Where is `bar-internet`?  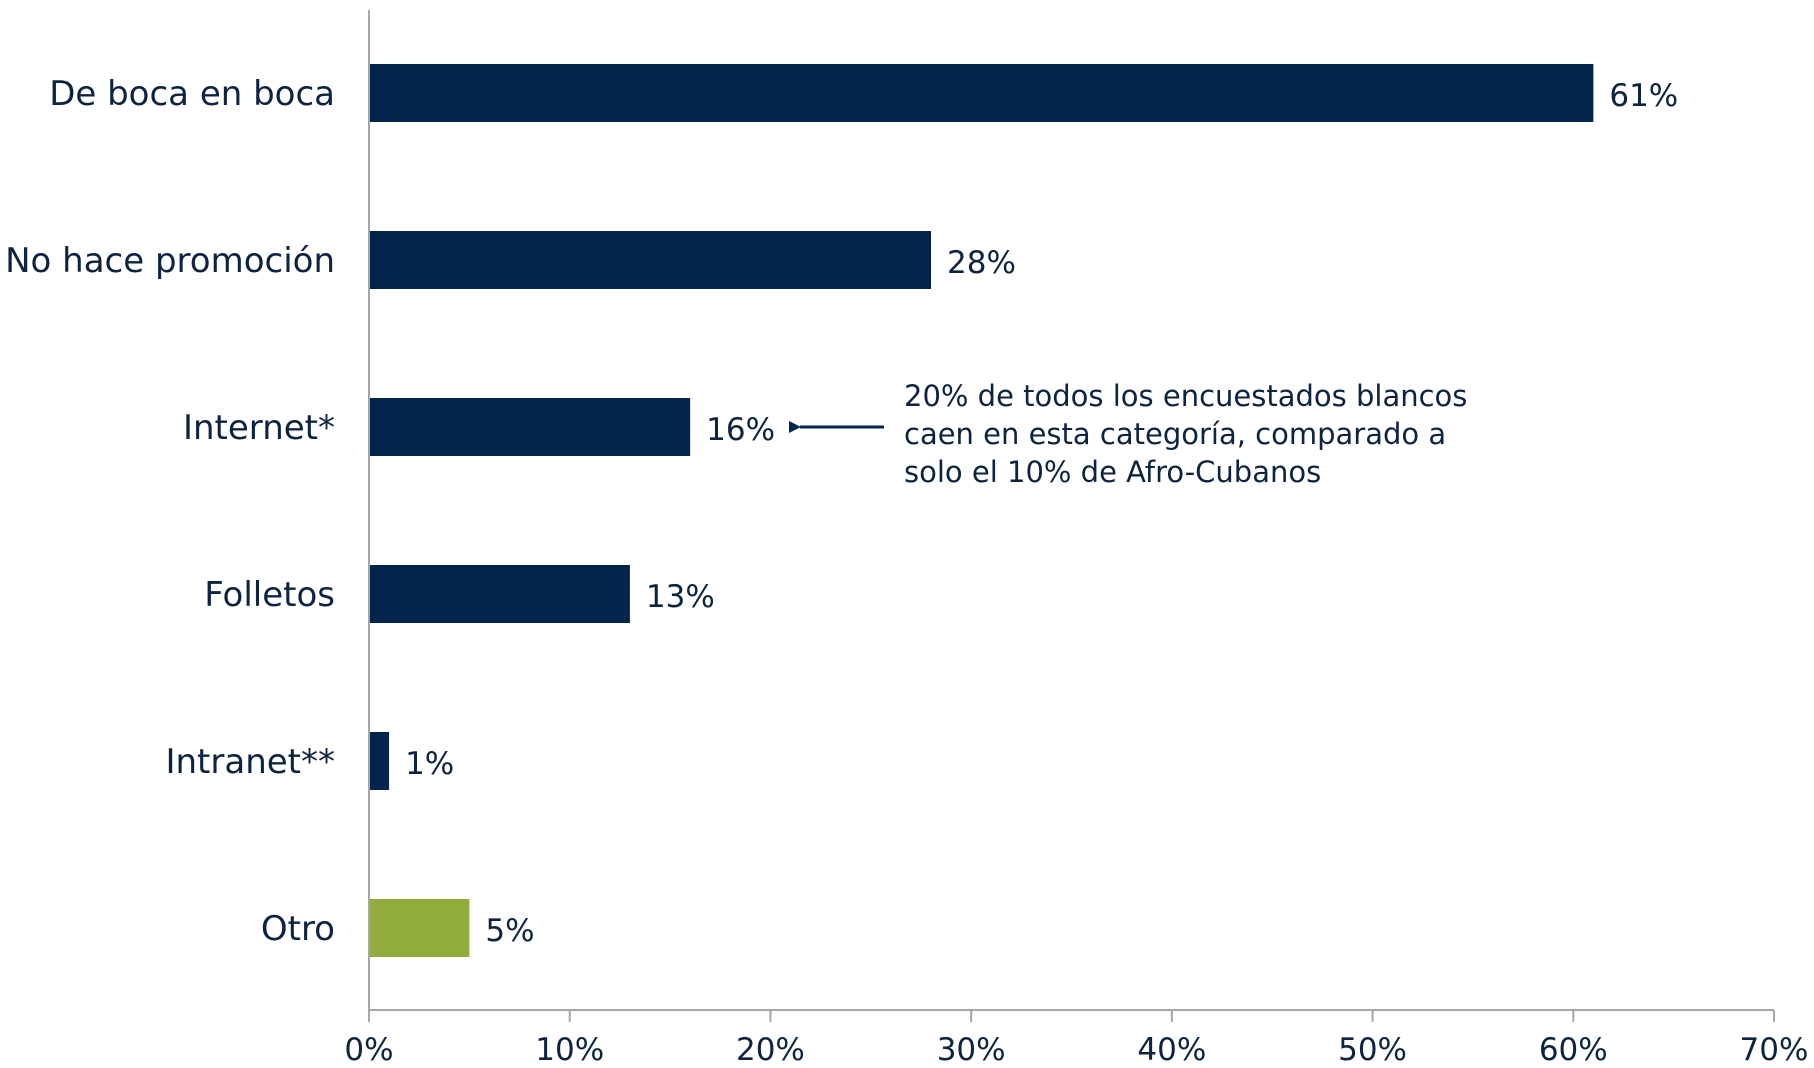 bar-internet is located at coordinates (530, 427).